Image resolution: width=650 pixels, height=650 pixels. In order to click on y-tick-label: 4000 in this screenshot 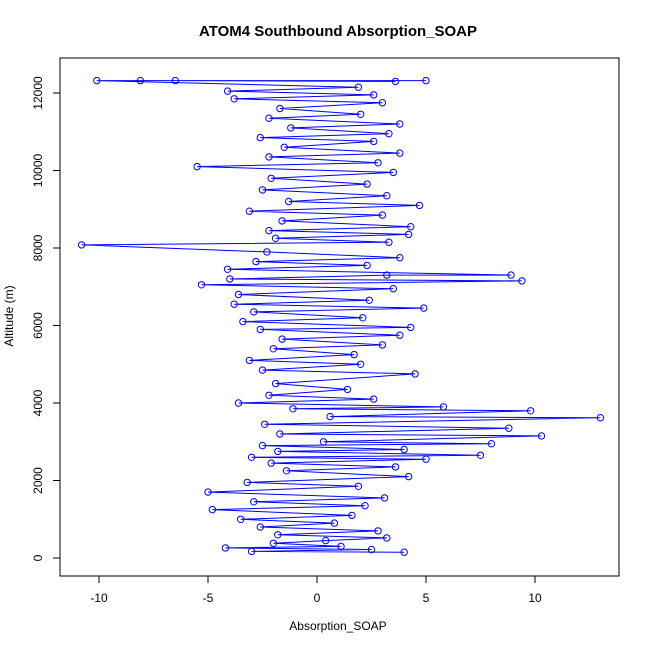, I will do `click(38, 402)`.